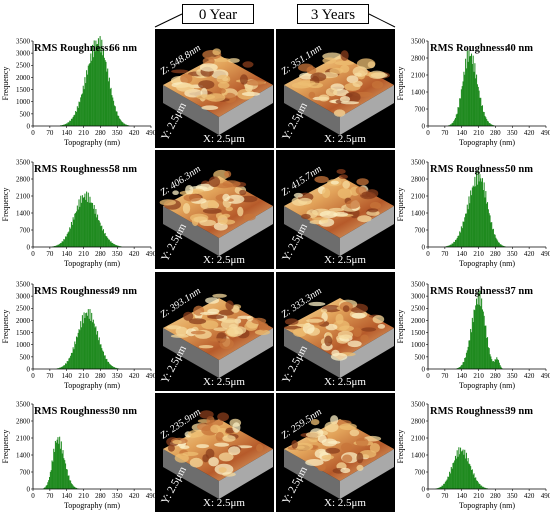 This screenshot has height=521, width=550. What do you see at coordinates (23, 345) in the screenshot?
I see `y-tick-label: 1000` at bounding box center [23, 345].